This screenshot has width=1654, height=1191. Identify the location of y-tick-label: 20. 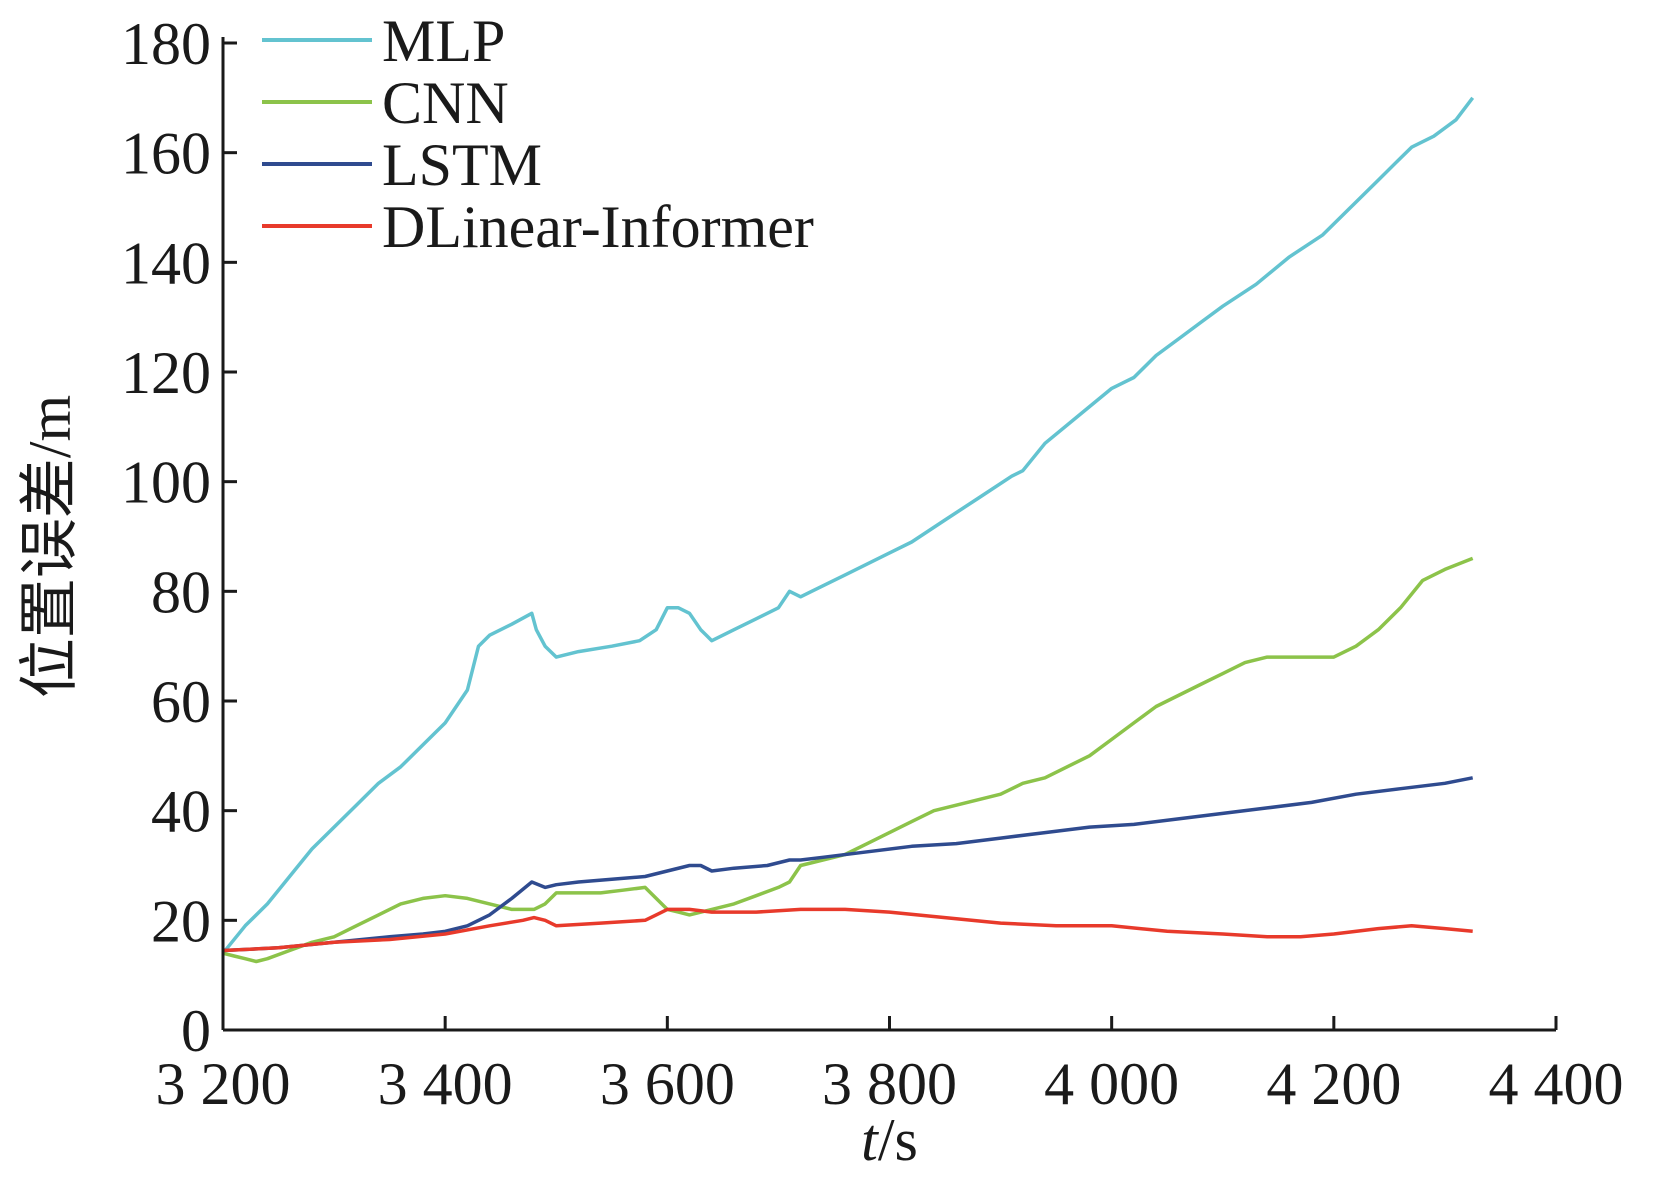
(181, 921).